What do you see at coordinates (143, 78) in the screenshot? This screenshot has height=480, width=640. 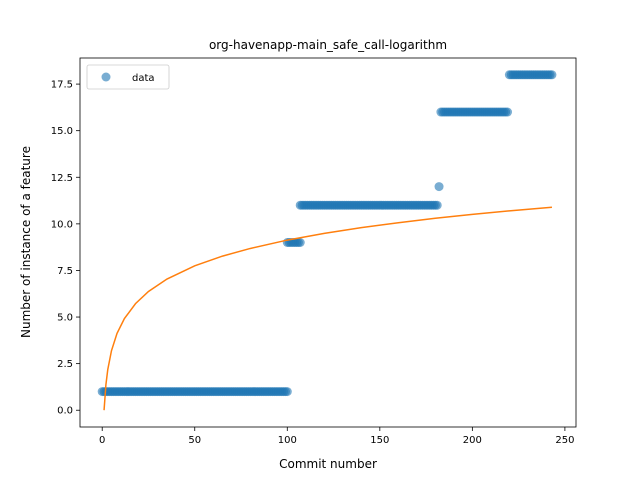 I see `legend-label-data: data` at bounding box center [143, 78].